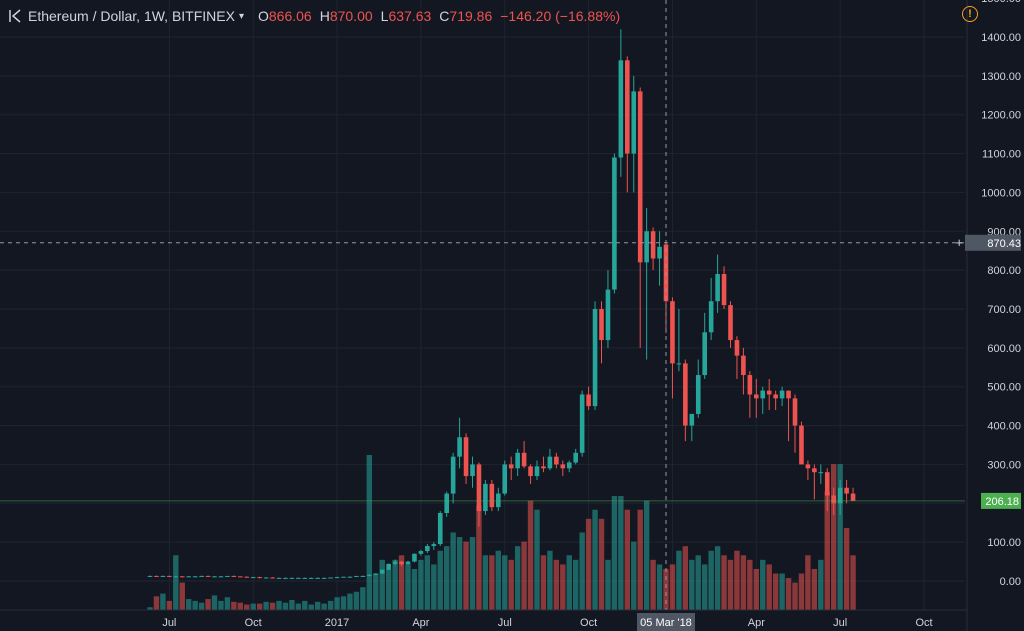 The width and height of the screenshot is (1024, 631). I want to click on warning-icon: !, so click(970, 14).